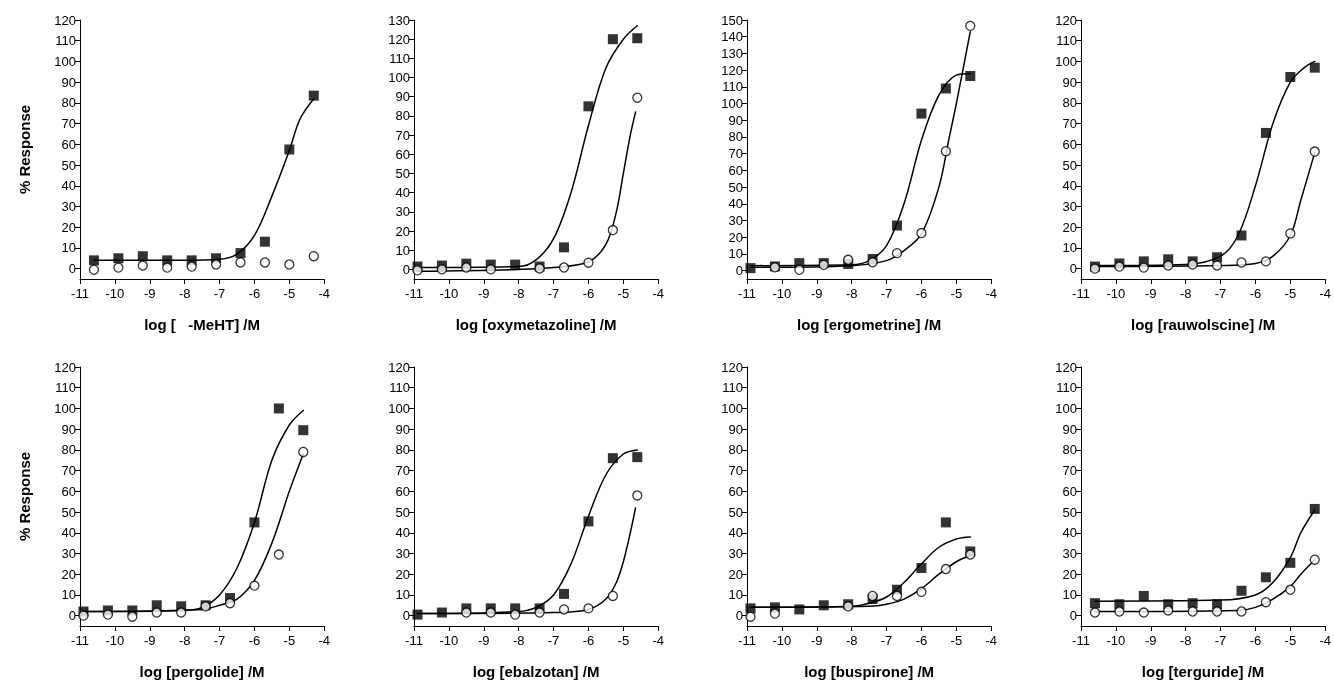 The height and width of the screenshot is (694, 1334). What do you see at coordinates (1202, 671) in the screenshot?
I see `x-axis-title: log [terguride] /M` at bounding box center [1202, 671].